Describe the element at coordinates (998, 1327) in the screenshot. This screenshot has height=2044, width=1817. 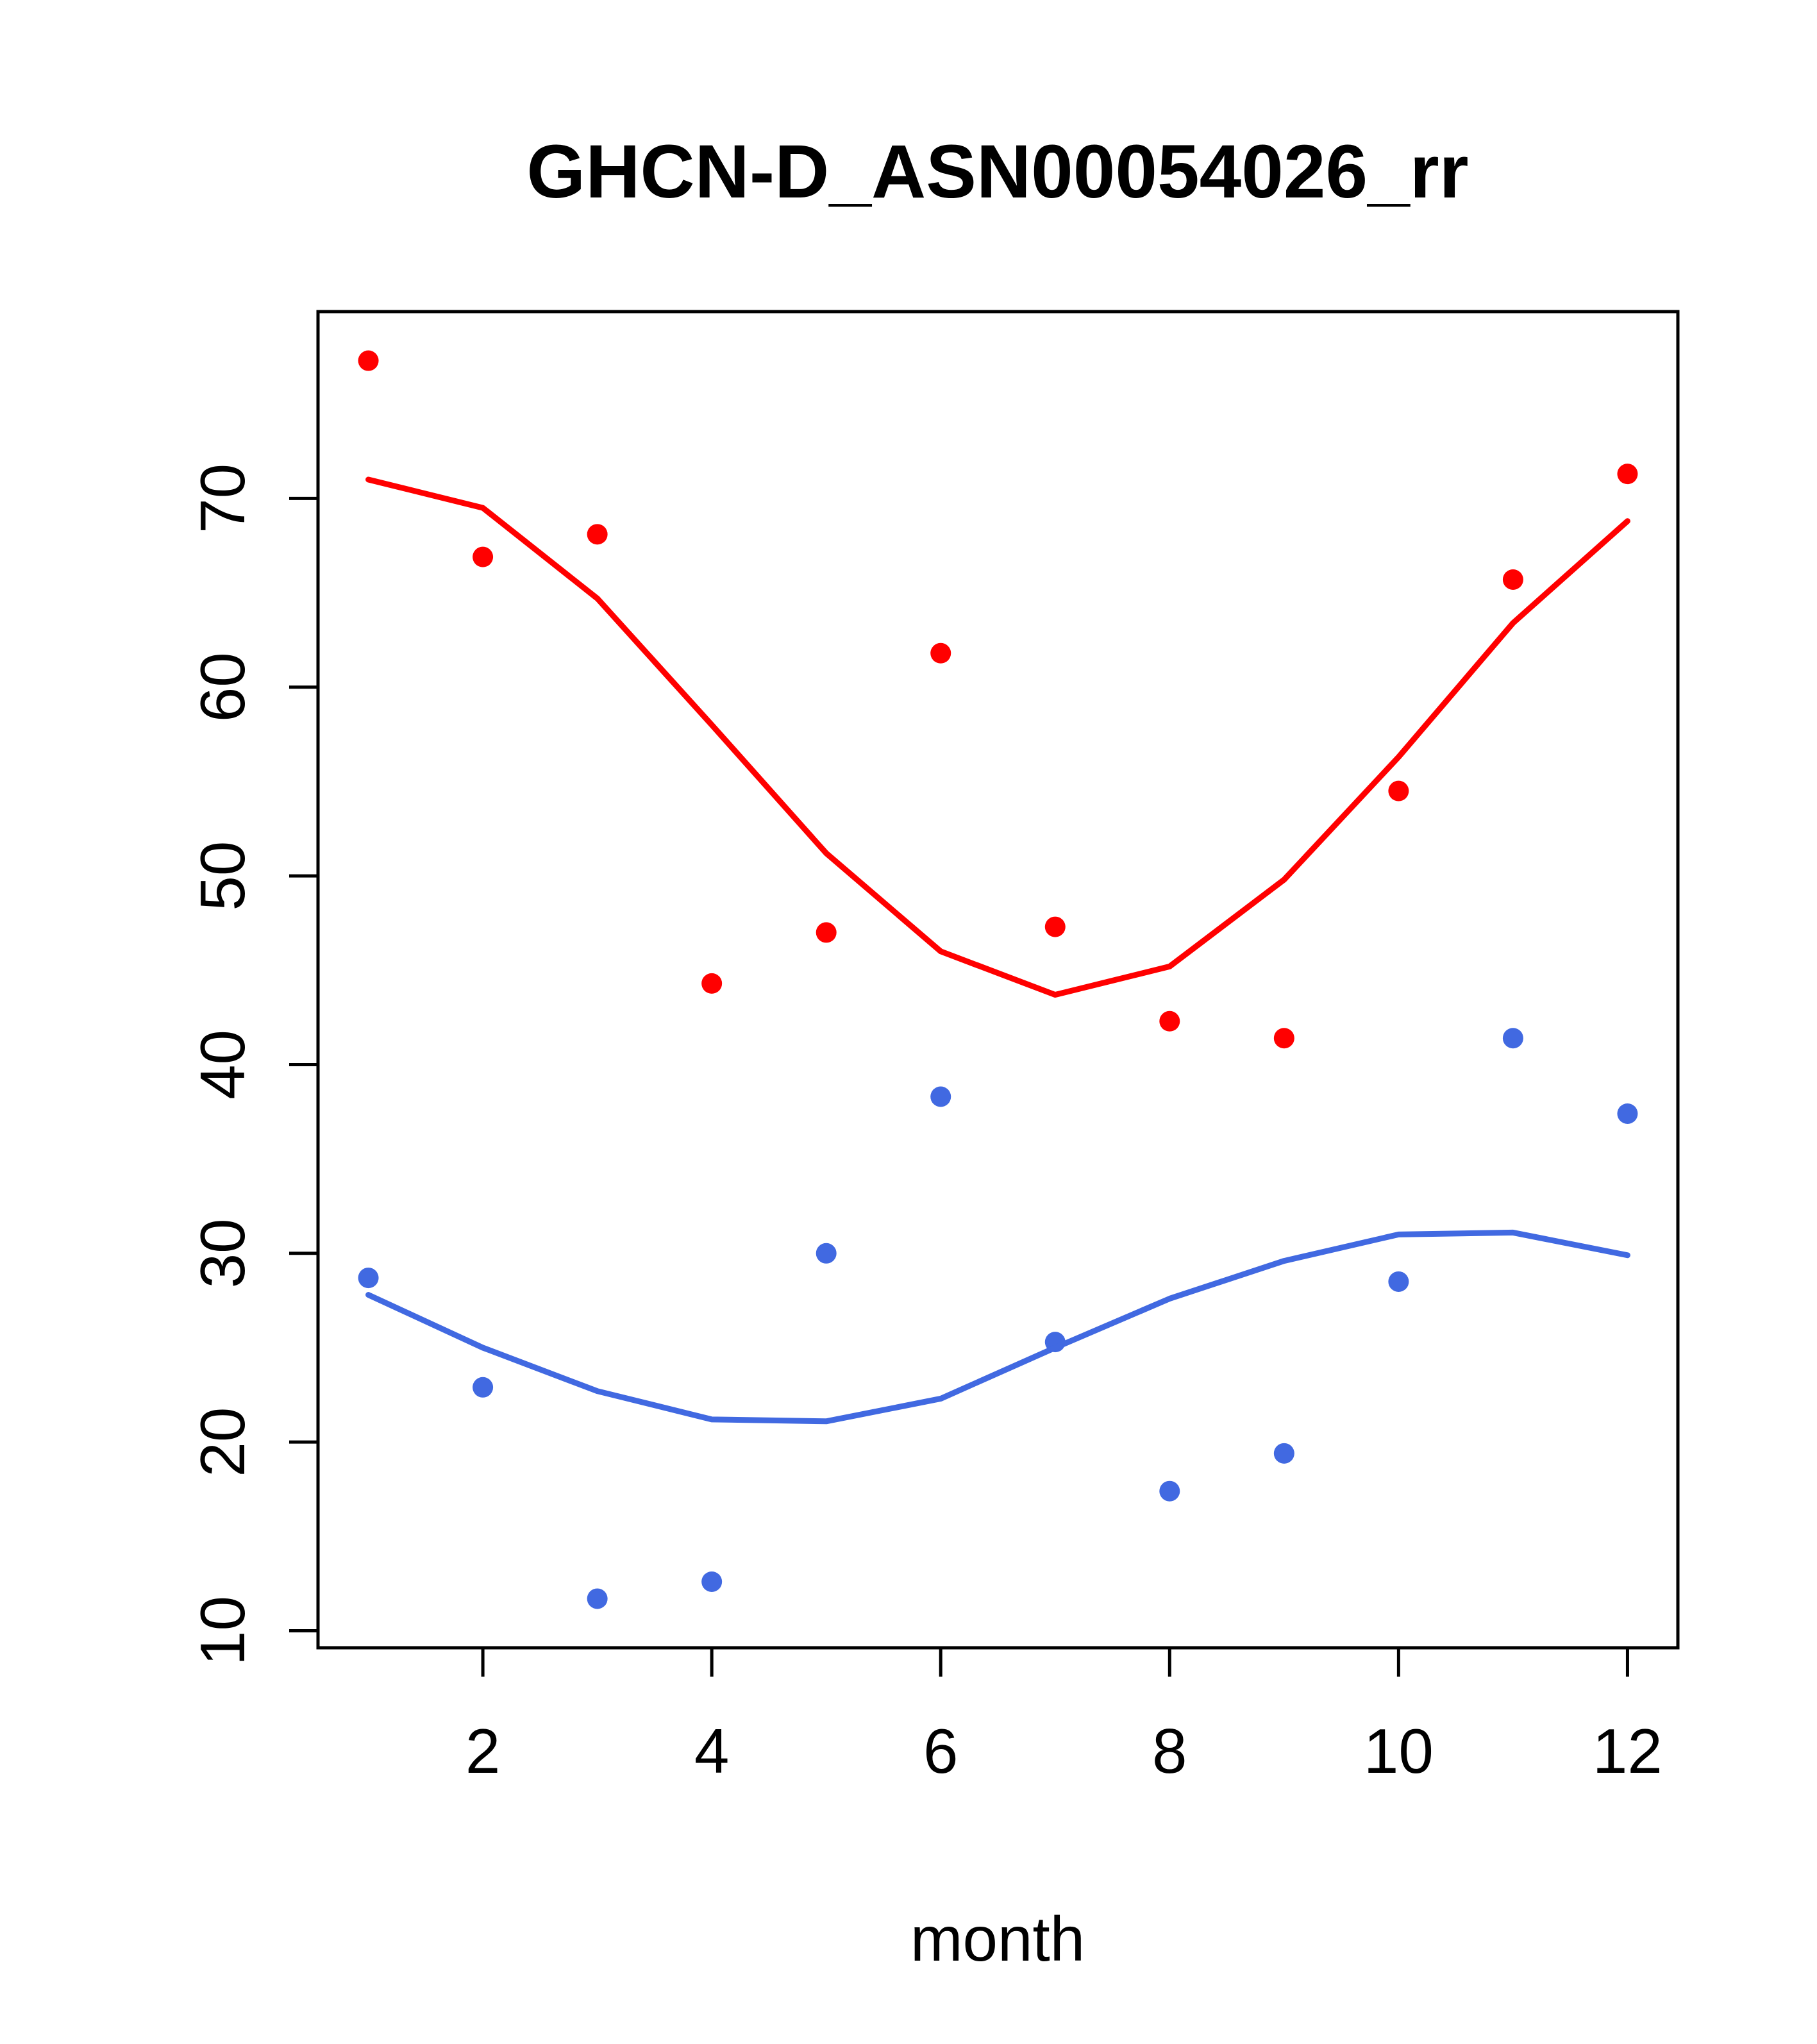
I see `blue-smooth-line` at that location.